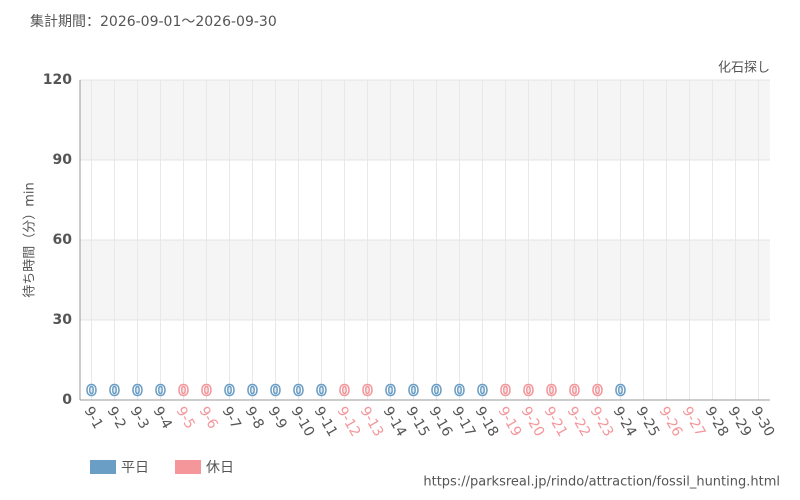  I want to click on chart-subtitle: 化石探し, so click(744, 68).